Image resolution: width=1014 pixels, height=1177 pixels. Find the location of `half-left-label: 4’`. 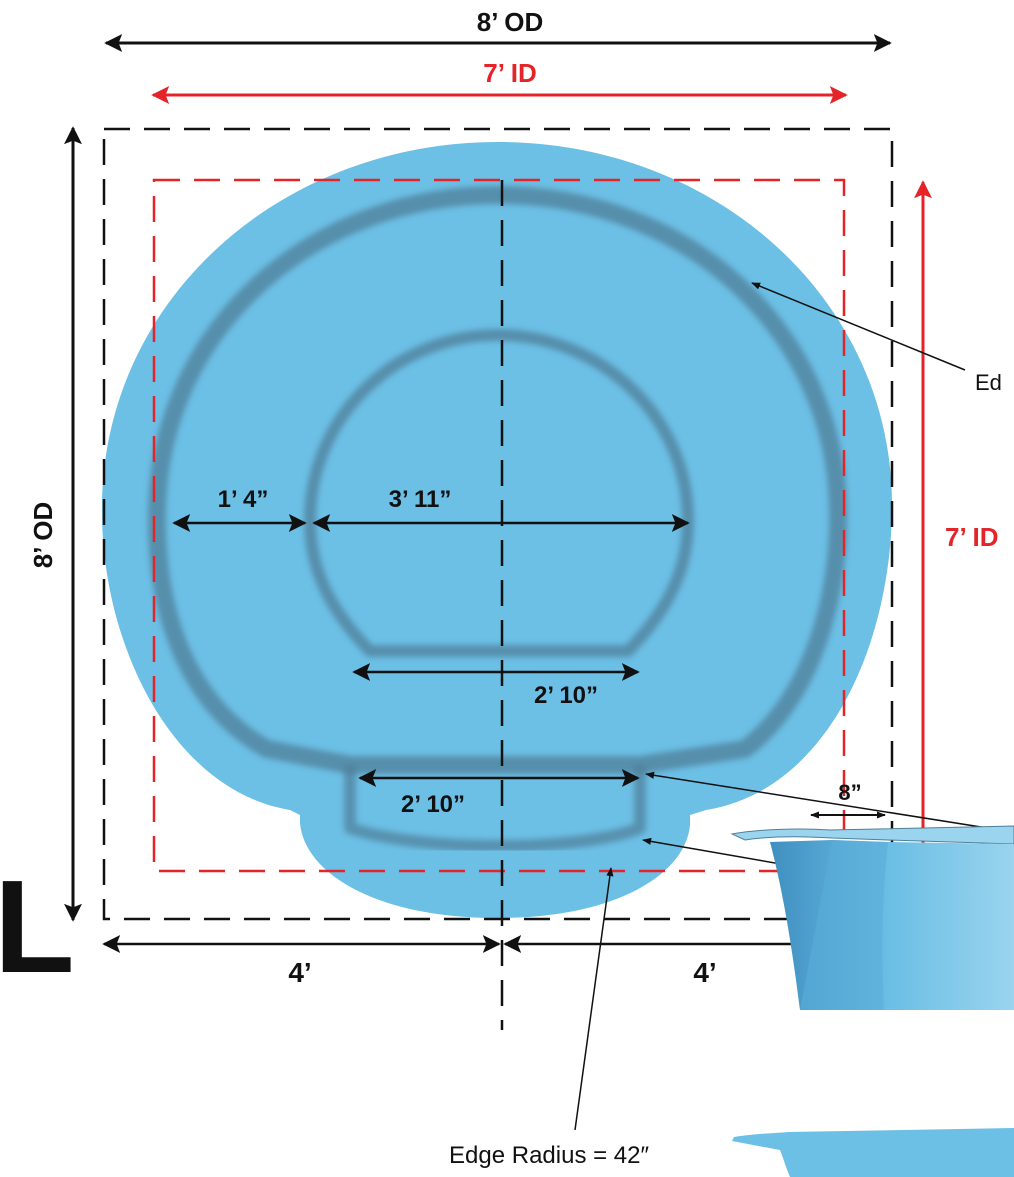

half-left-label: 4’ is located at coordinates (299, 972).